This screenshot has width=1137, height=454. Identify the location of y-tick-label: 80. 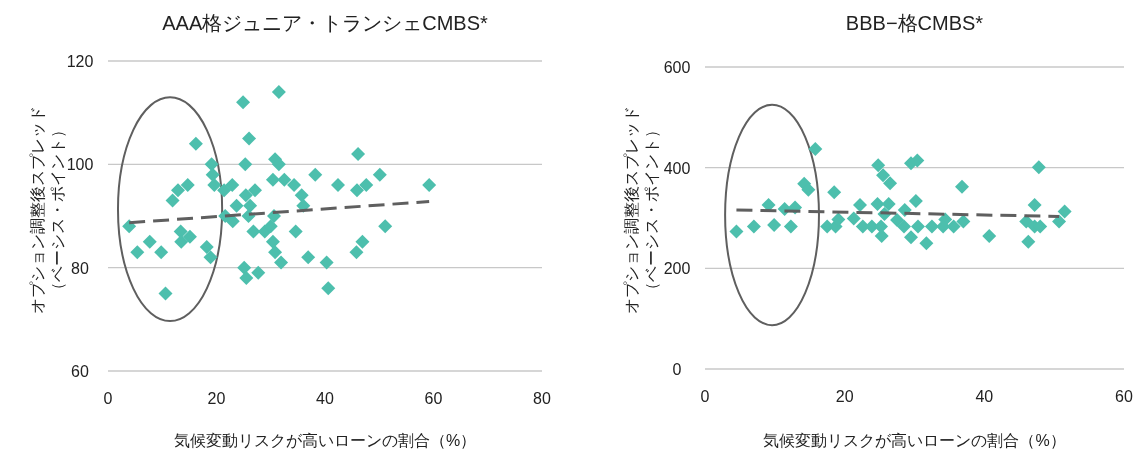
(80, 268).